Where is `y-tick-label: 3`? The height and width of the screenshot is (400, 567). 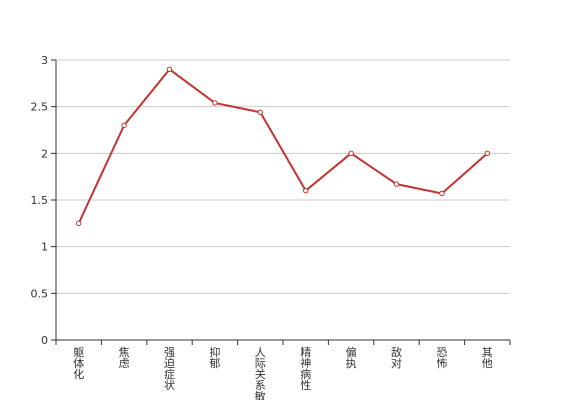
y-tick-label: 3 is located at coordinates (44, 60).